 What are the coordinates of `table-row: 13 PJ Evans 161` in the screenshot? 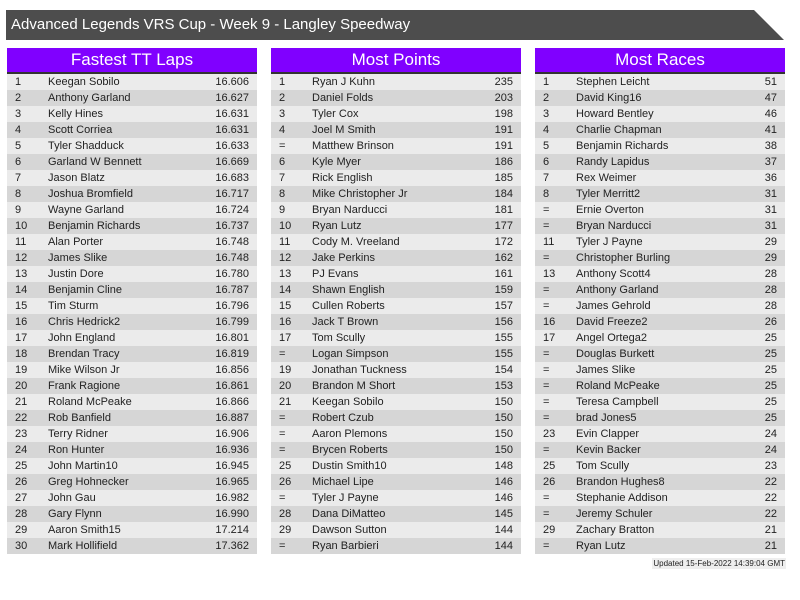 It's located at (396, 274).